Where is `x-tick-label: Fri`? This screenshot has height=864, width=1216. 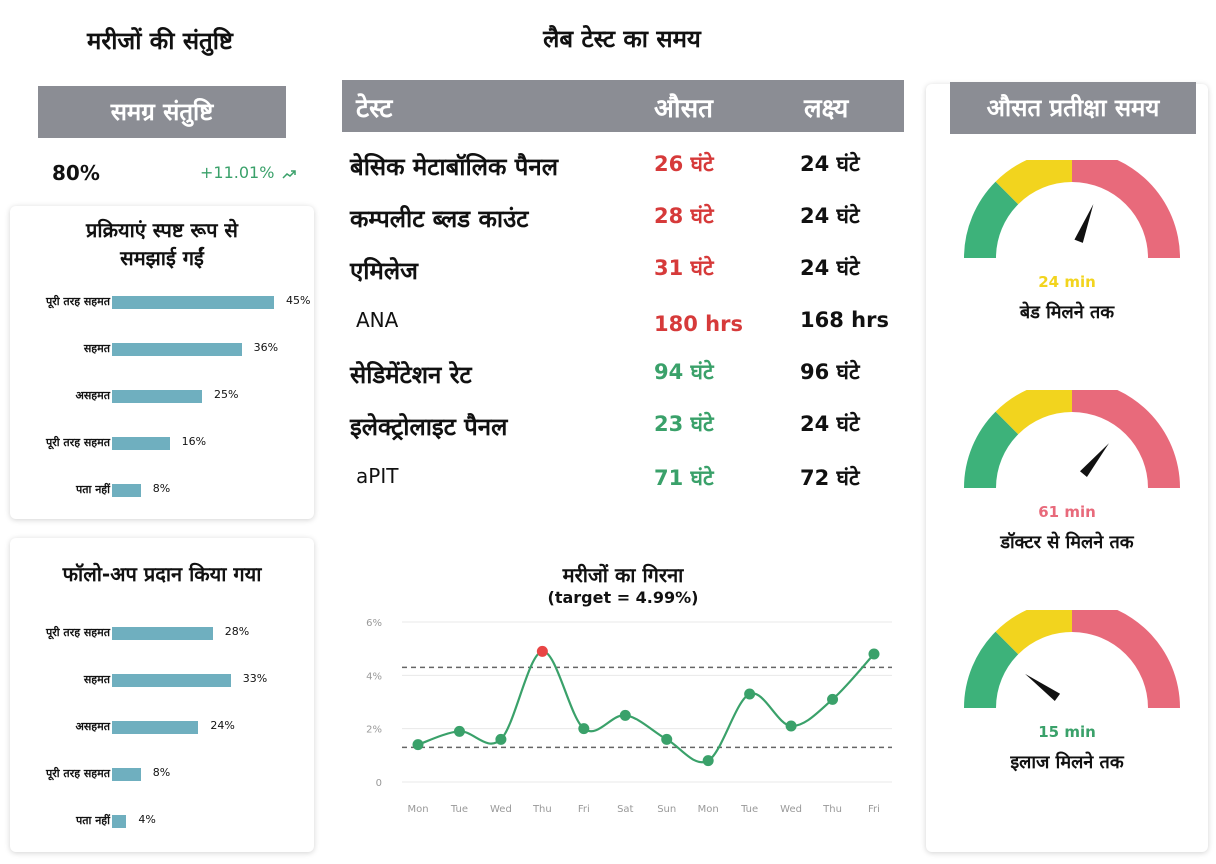
x-tick-label: Fri is located at coordinates (584, 809).